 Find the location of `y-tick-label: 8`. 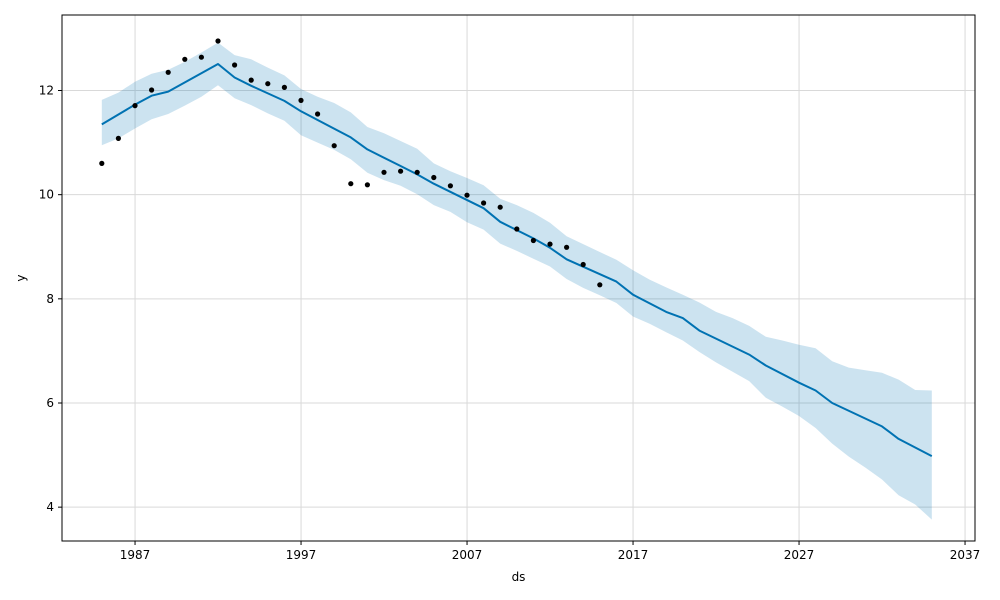

y-tick-label: 8 is located at coordinates (50, 299).